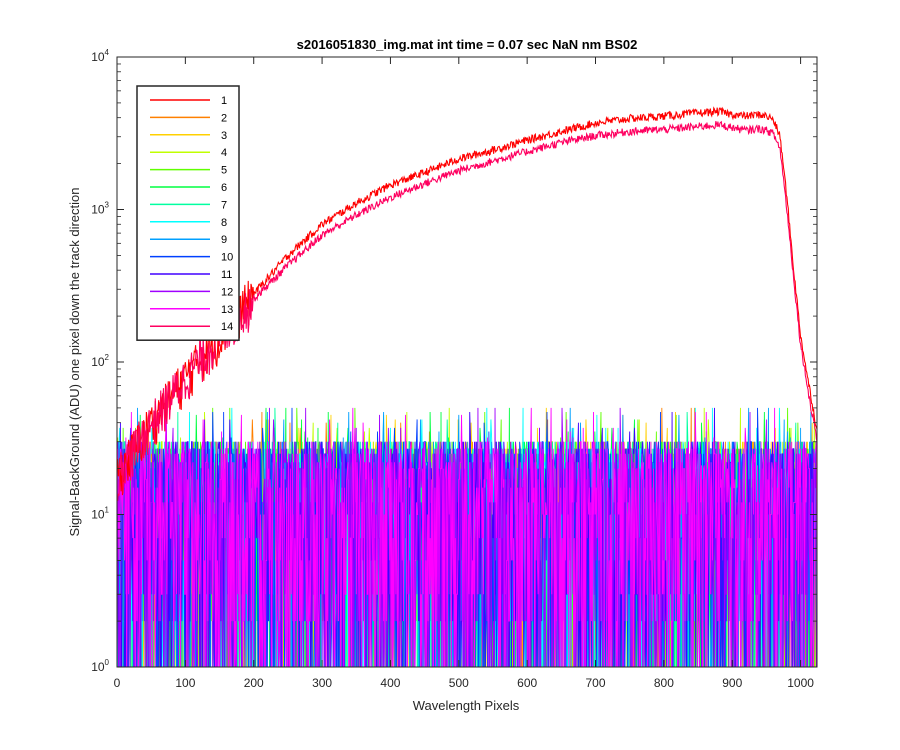 Image resolution: width=900 pixels, height=750 pixels. I want to click on legend-label: 2, so click(224, 118).